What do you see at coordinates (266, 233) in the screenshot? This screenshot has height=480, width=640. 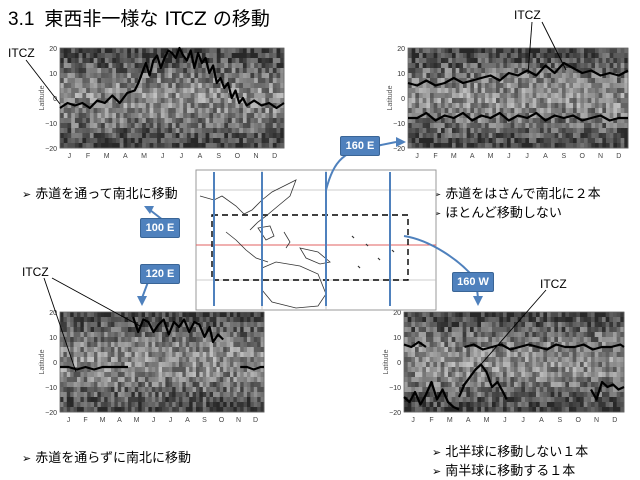 I see `coast-borneo` at bounding box center [266, 233].